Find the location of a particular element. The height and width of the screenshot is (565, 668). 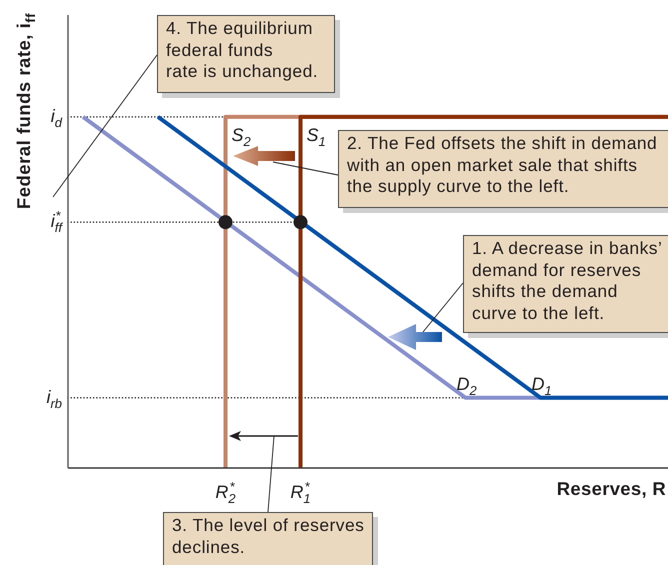

annotation: 4. The equilibrium federal funds rate is unchanged. is located at coordinates (242, 51).